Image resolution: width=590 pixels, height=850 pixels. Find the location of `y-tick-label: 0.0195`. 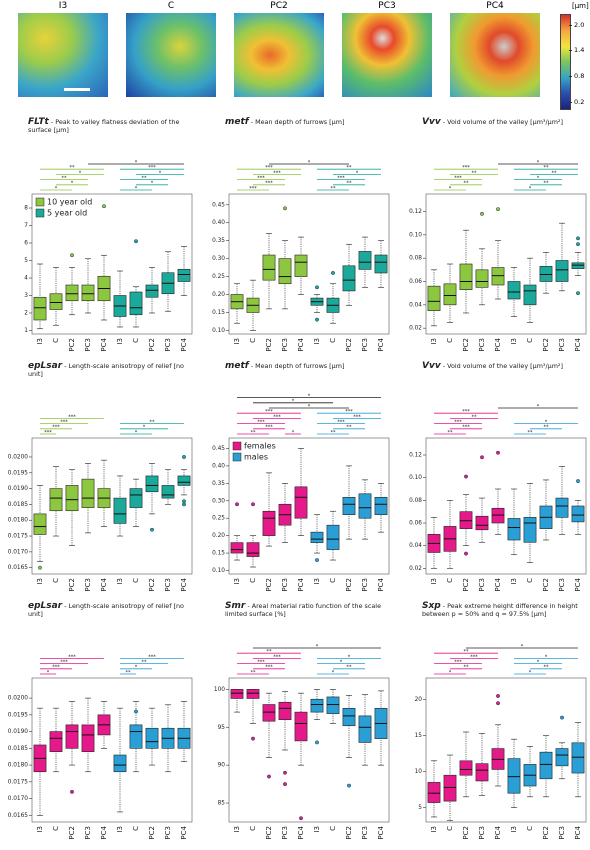

y-tick-label: 0.0195 is located at coordinates (18, 715).